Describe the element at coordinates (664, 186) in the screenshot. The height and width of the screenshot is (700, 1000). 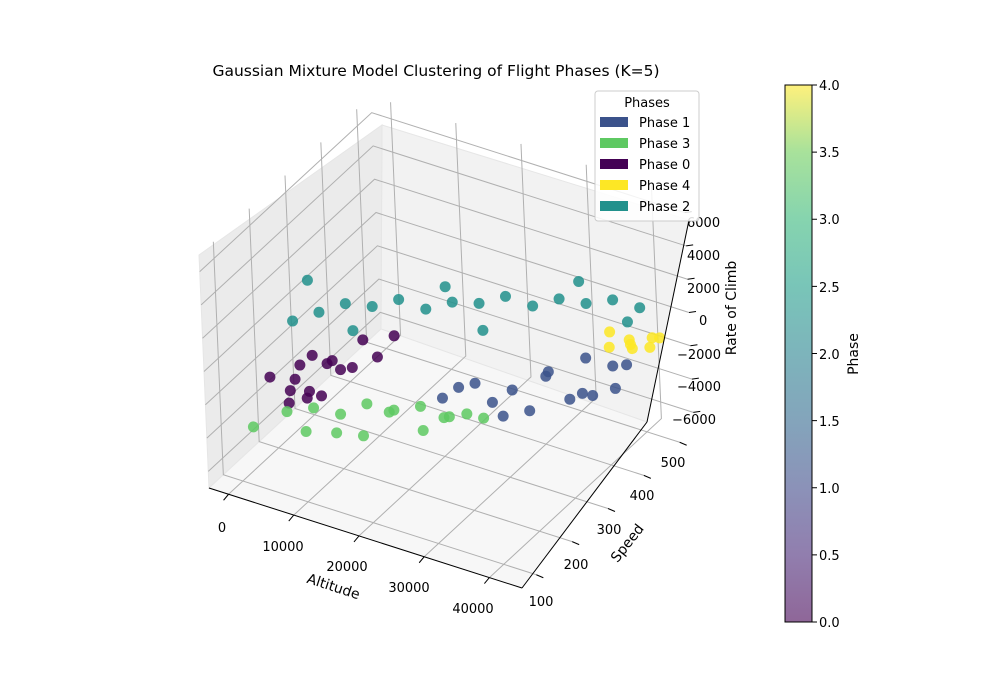
I see `legend-label: Phase 4` at that location.